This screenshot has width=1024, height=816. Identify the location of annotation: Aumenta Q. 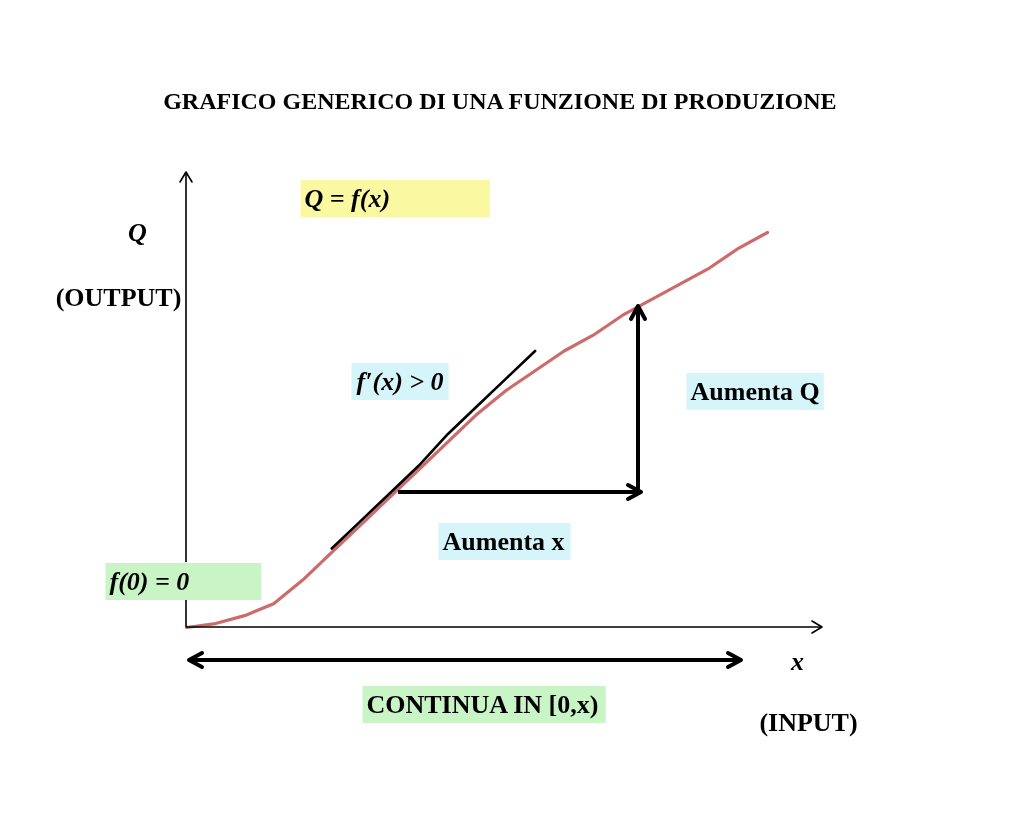
(755, 391).